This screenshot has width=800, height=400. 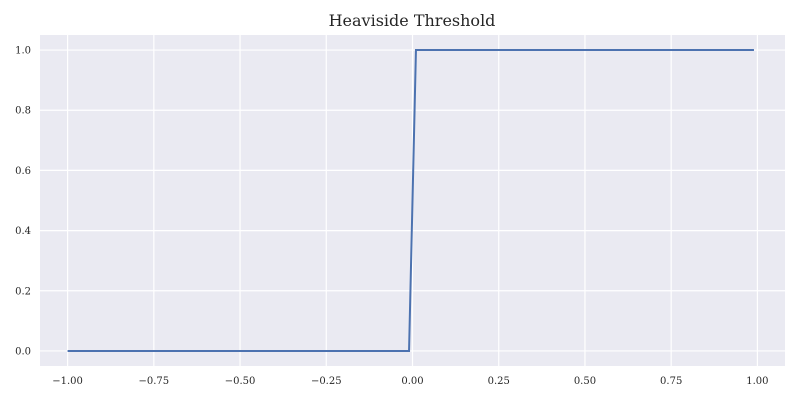 I want to click on x-axis-ticks: −1.00 −0.75 −0.50 −0.25 0.00 0.25 0.50 0.75 1.00, so click(x=410, y=381).